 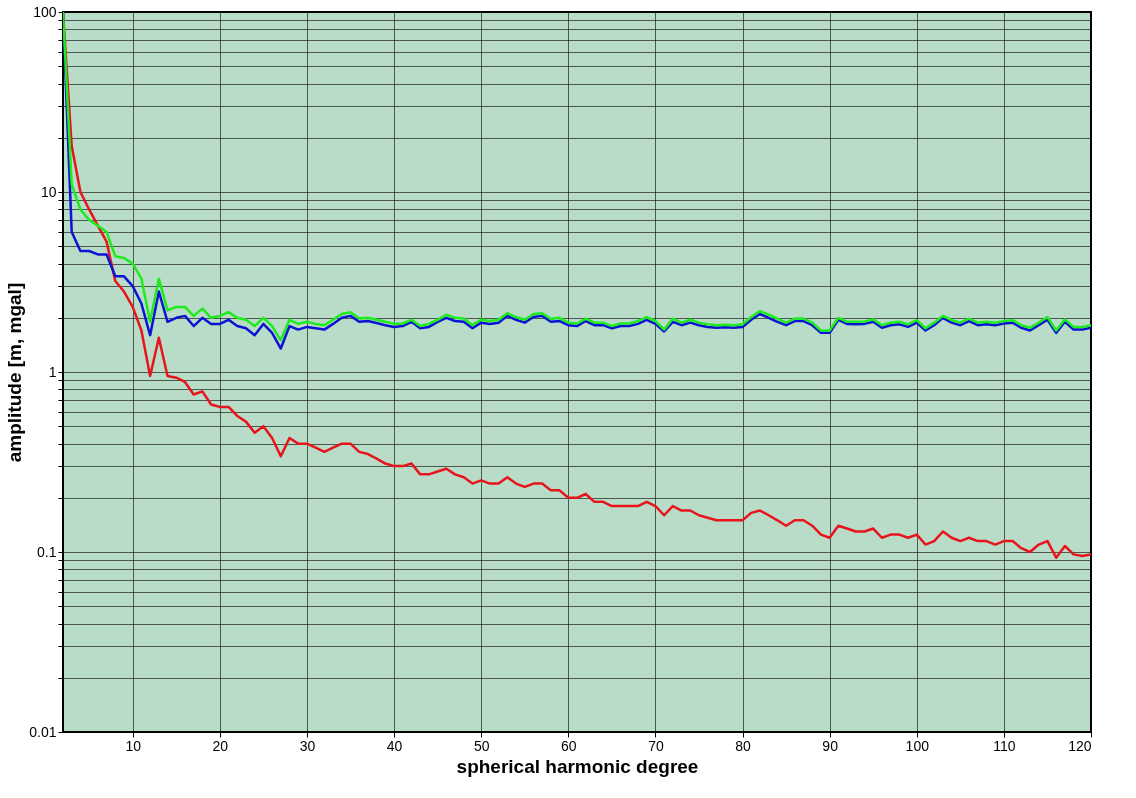 I want to click on y-tick-label: 1, so click(x=52, y=371).